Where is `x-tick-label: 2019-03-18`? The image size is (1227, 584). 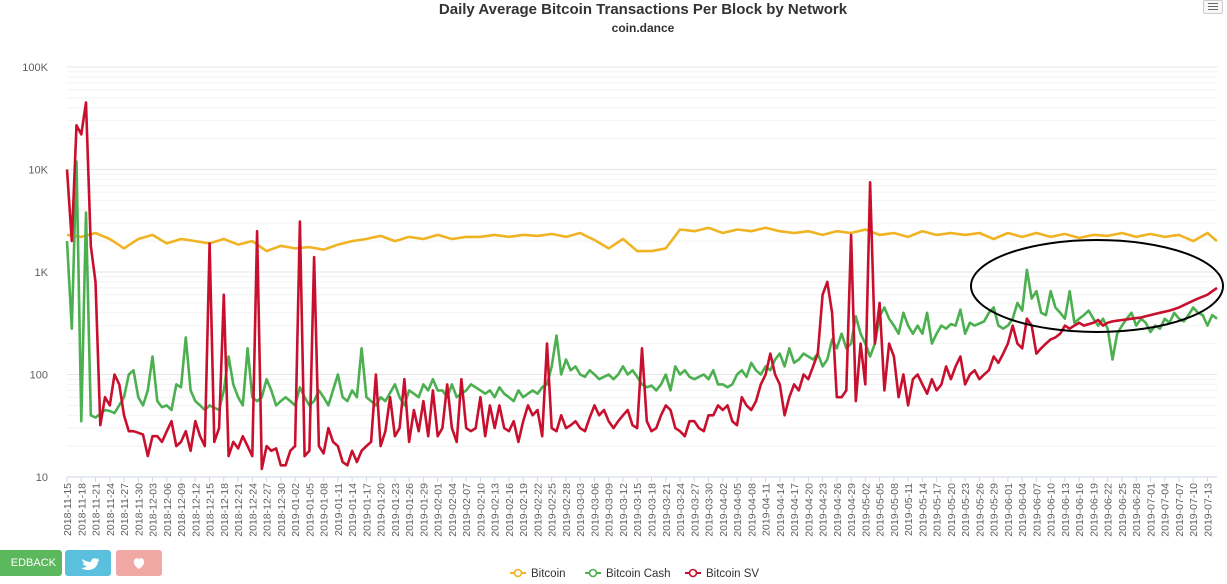 x-tick-label: 2019-03-18 is located at coordinates (653, 510).